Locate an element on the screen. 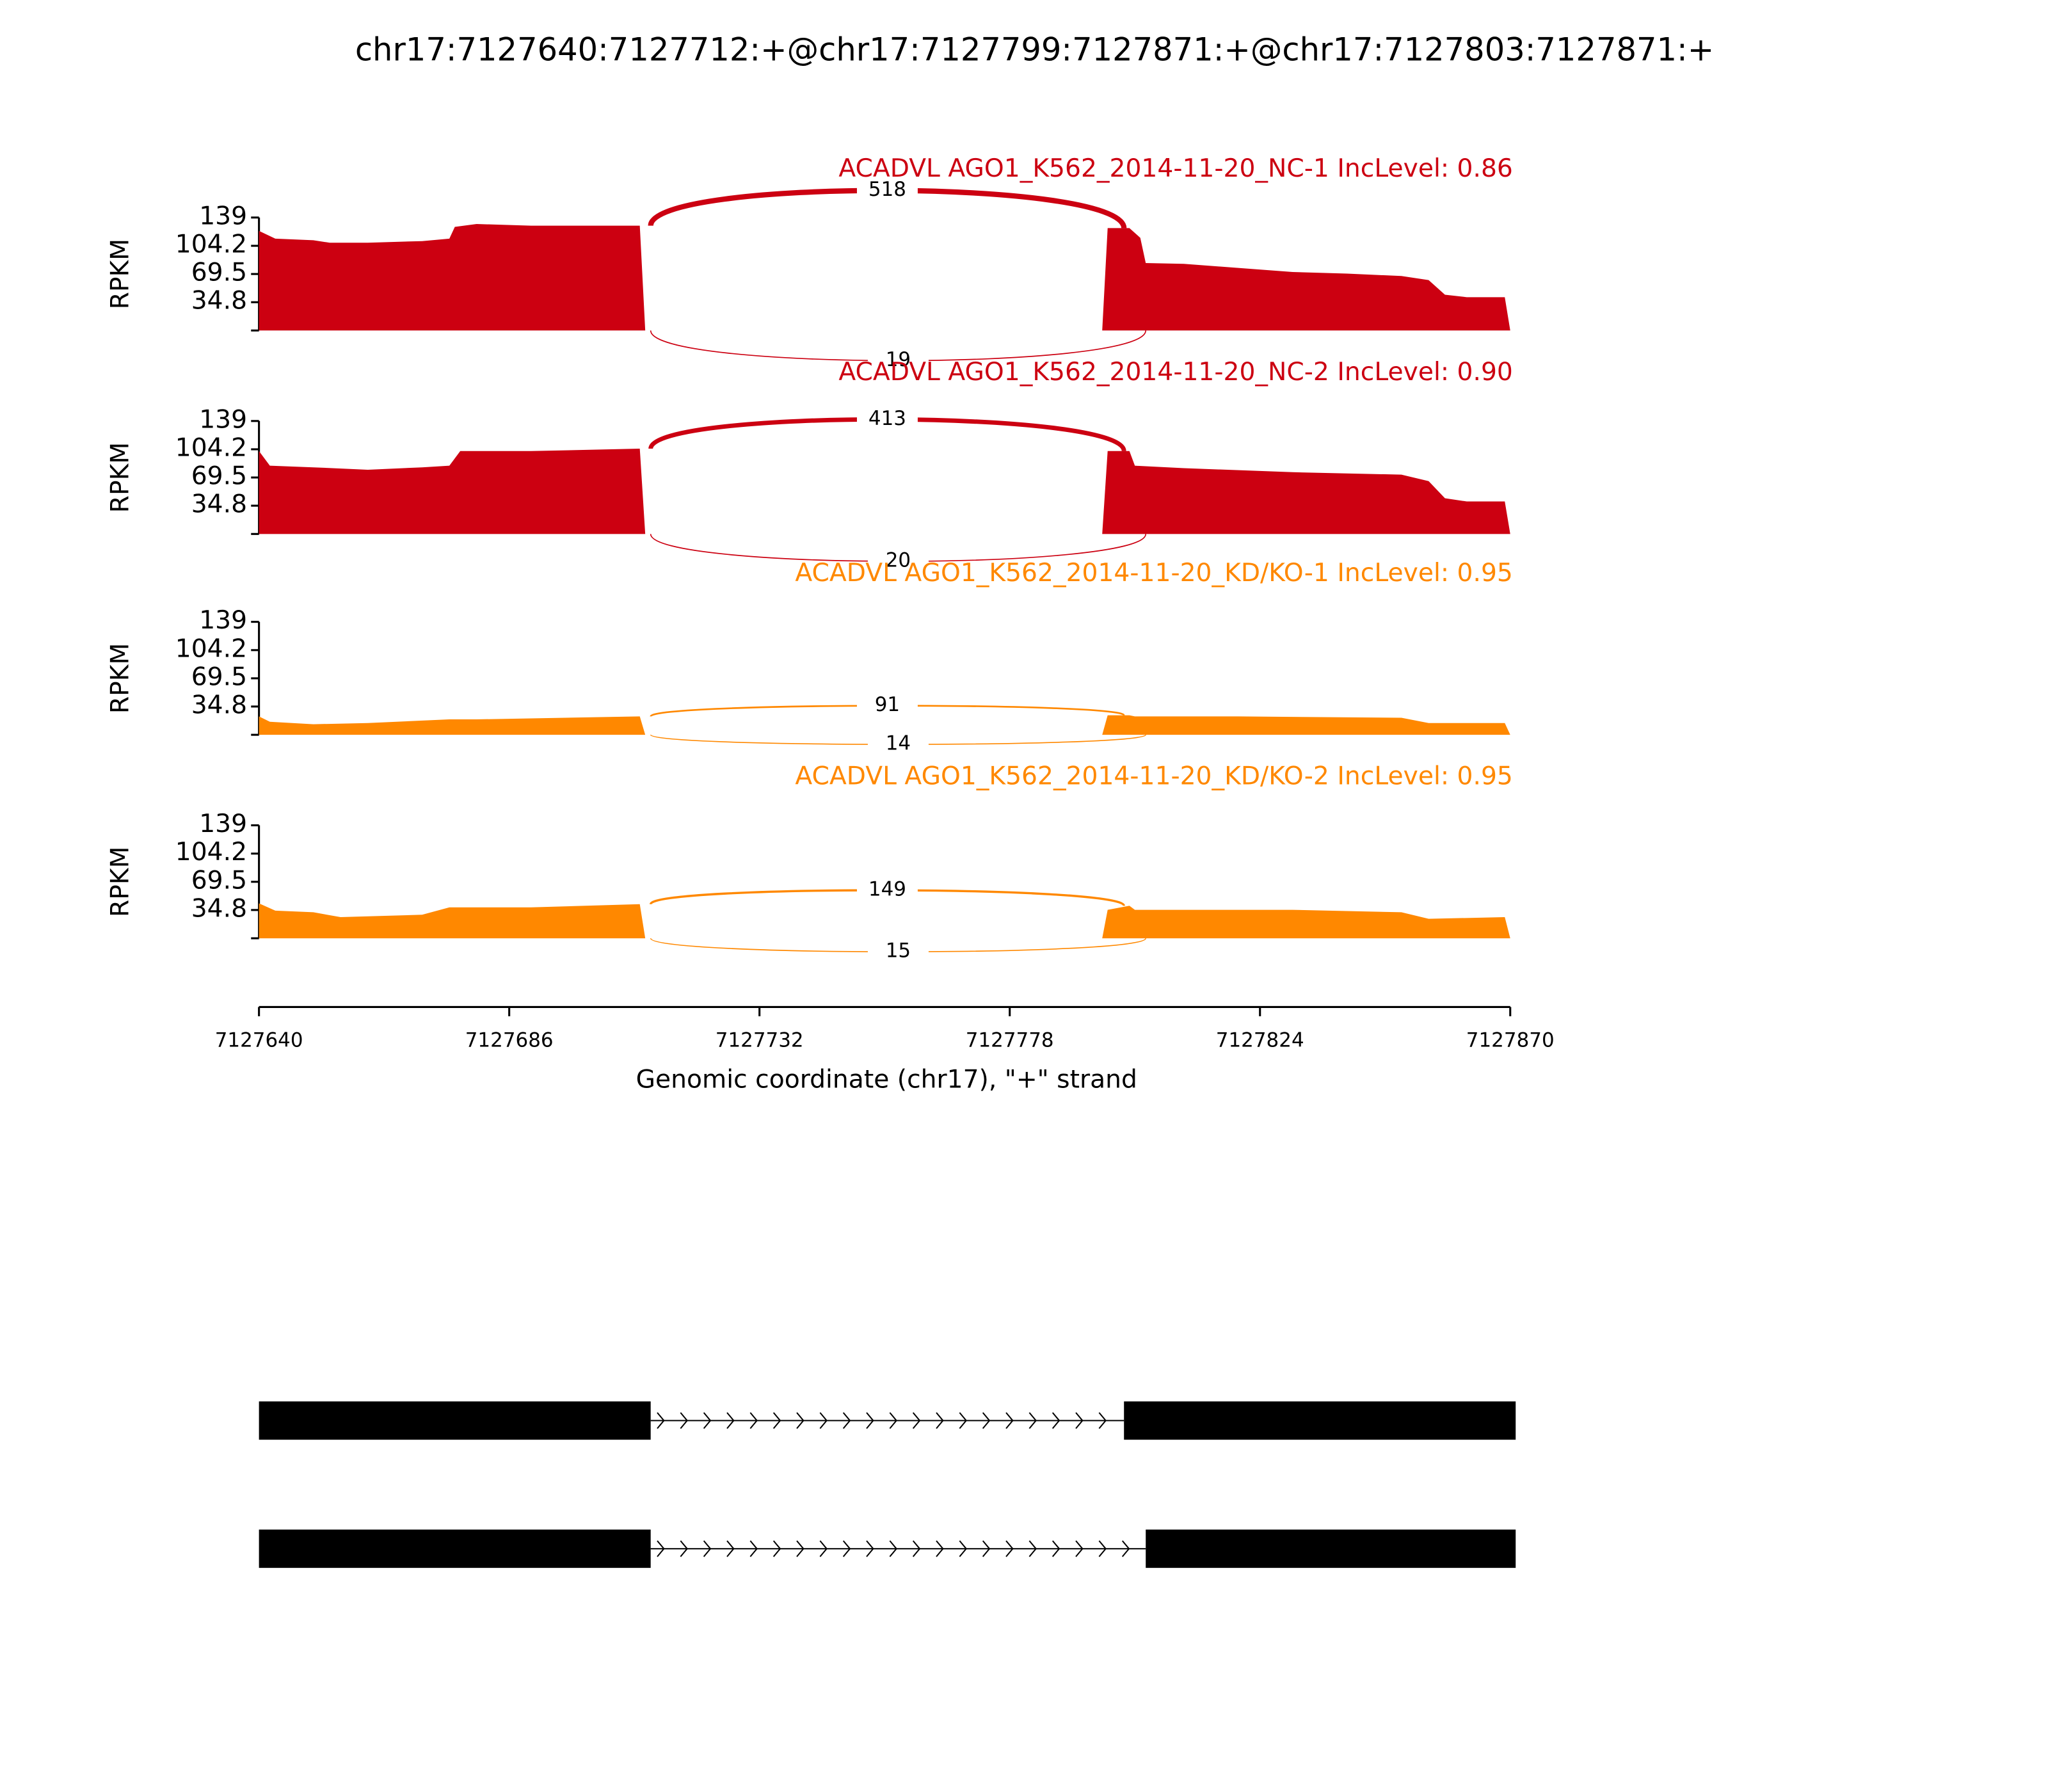 Image resolution: width=2048 pixels, height=1792 pixels. junction-label: 14 is located at coordinates (898, 743).